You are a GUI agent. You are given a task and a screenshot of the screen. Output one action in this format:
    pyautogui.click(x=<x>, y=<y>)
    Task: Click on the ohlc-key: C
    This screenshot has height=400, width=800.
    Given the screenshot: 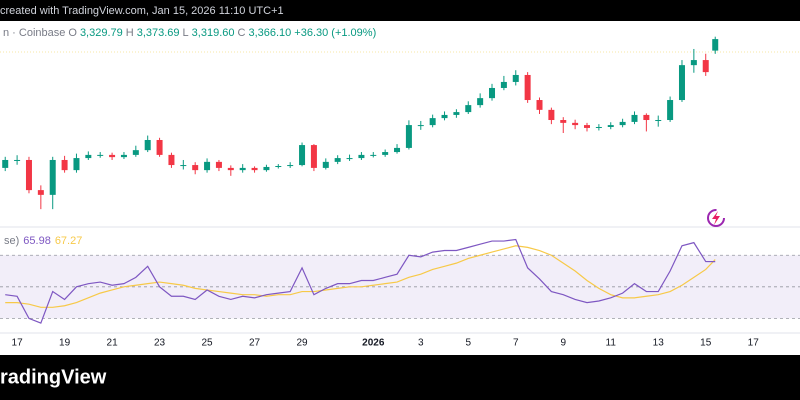 What is the action you would take?
    pyautogui.click(x=242, y=33)
    